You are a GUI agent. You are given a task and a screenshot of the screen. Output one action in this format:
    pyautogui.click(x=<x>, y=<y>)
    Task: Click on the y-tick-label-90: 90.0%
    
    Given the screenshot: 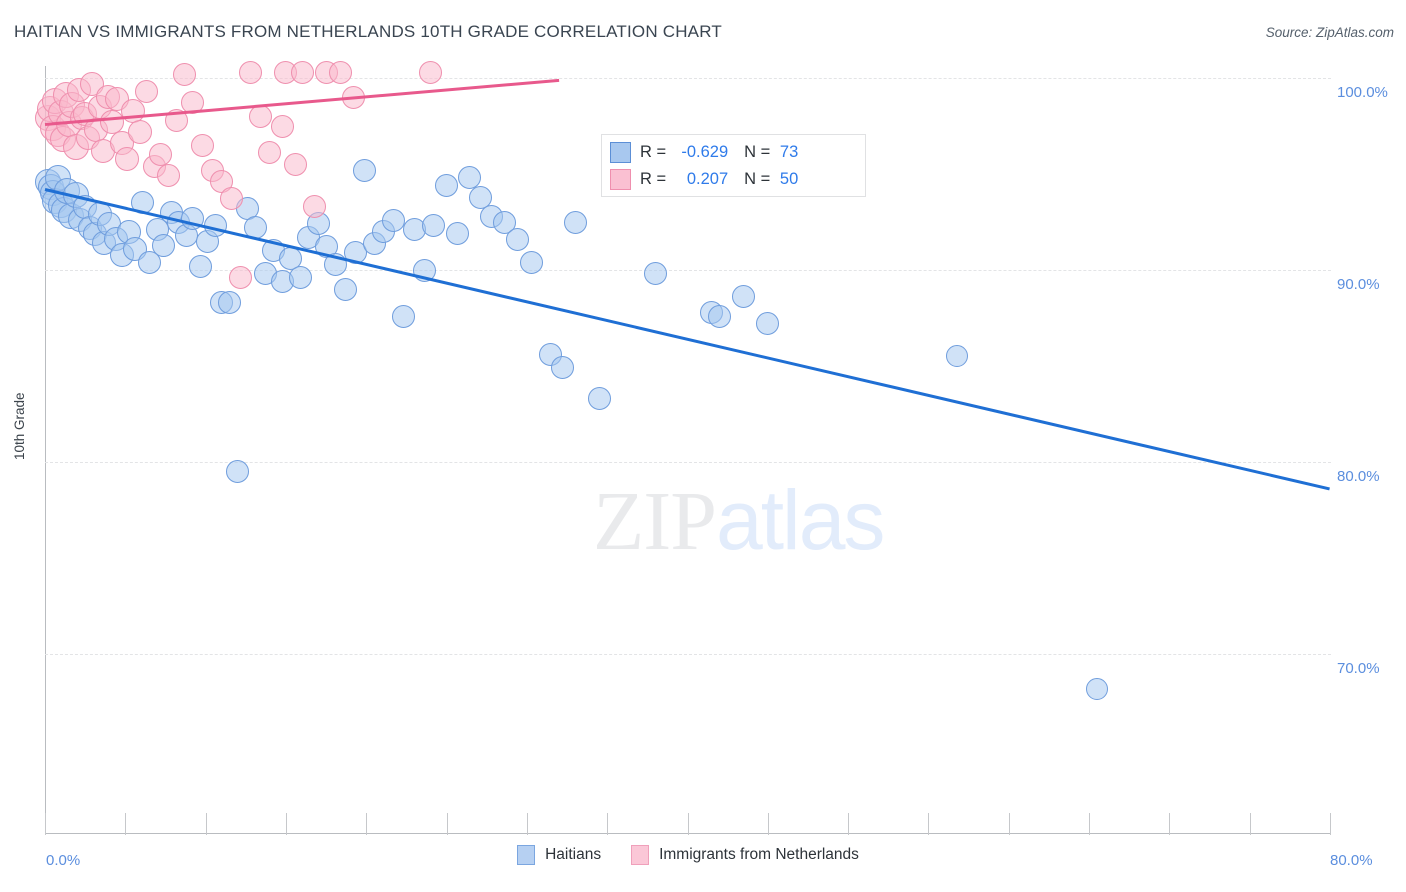 What is the action you would take?
    pyautogui.click(x=1358, y=284)
    